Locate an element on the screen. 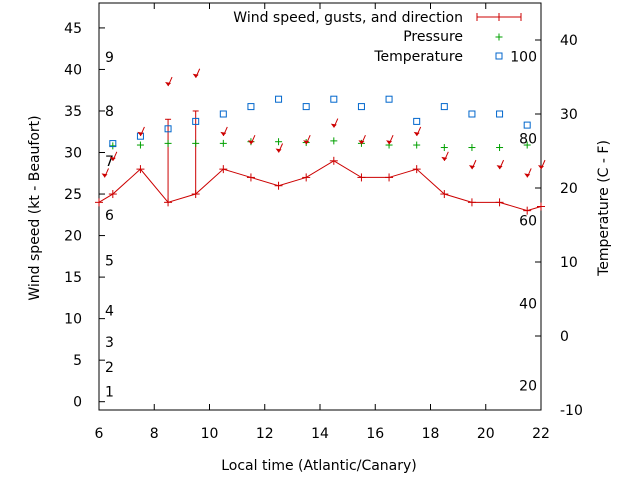 The width and height of the screenshot is (640, 480). beaufort-label: 1 is located at coordinates (109, 393).